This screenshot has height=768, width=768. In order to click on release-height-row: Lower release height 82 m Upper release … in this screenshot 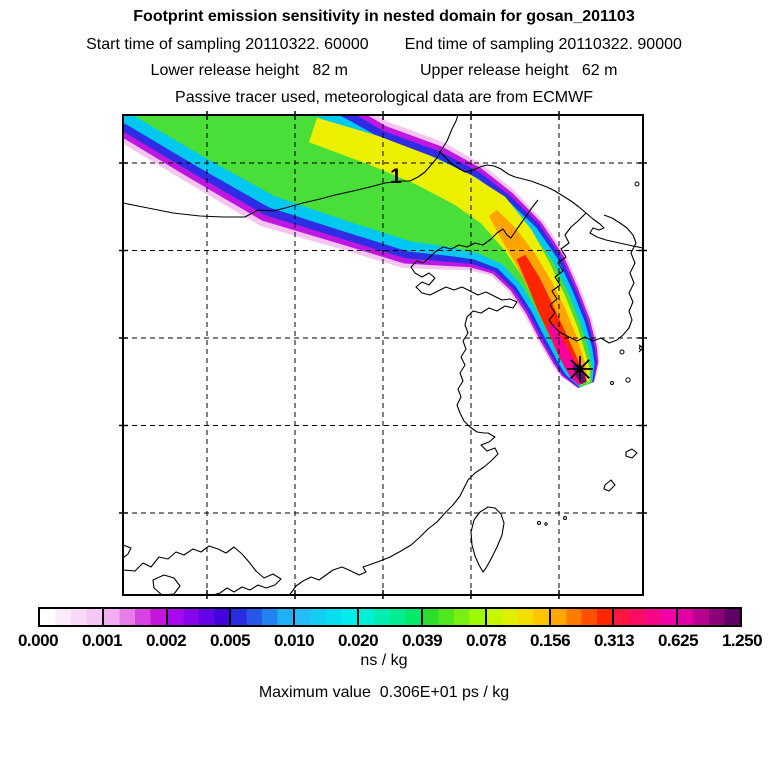, I will do `click(384, 71)`.